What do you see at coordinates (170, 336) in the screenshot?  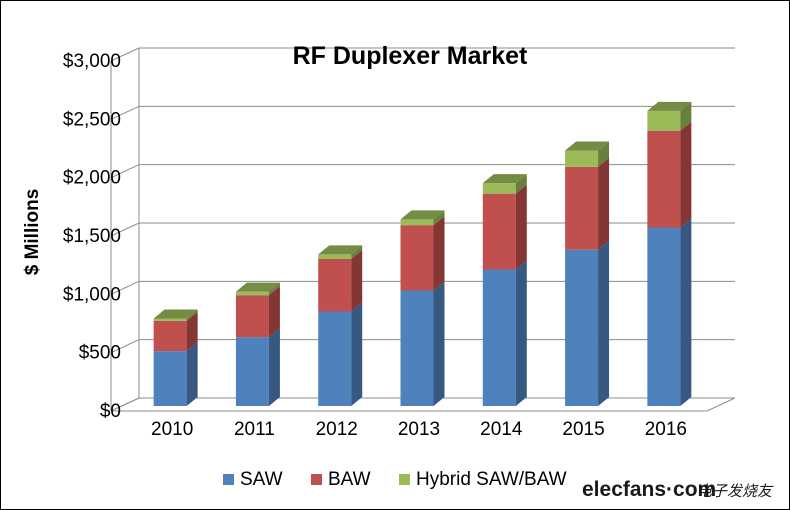 I see `bar-baw-2010` at bounding box center [170, 336].